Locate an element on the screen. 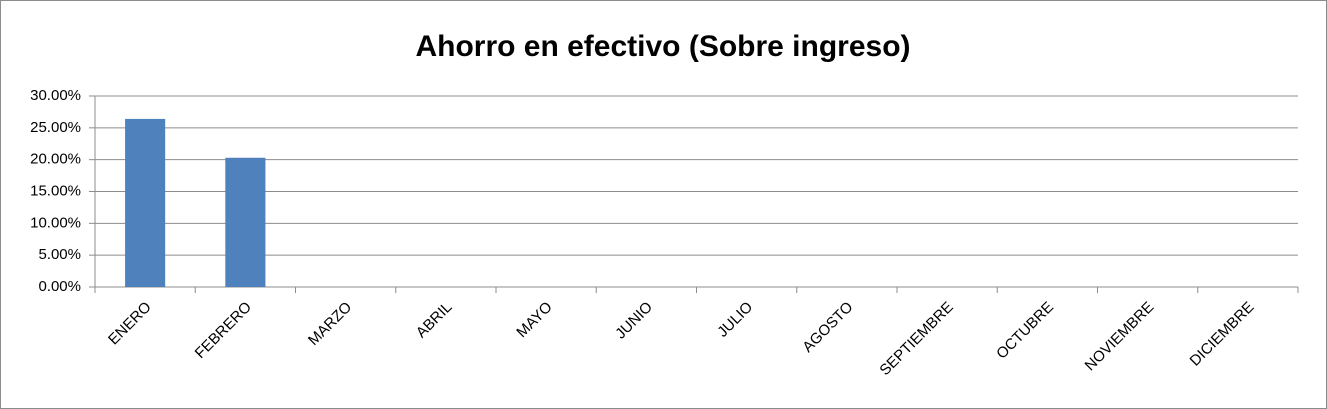 The image size is (1327, 409). chart-title: Ahorro en efectivo (Sobre ingreso) is located at coordinates (662, 46).